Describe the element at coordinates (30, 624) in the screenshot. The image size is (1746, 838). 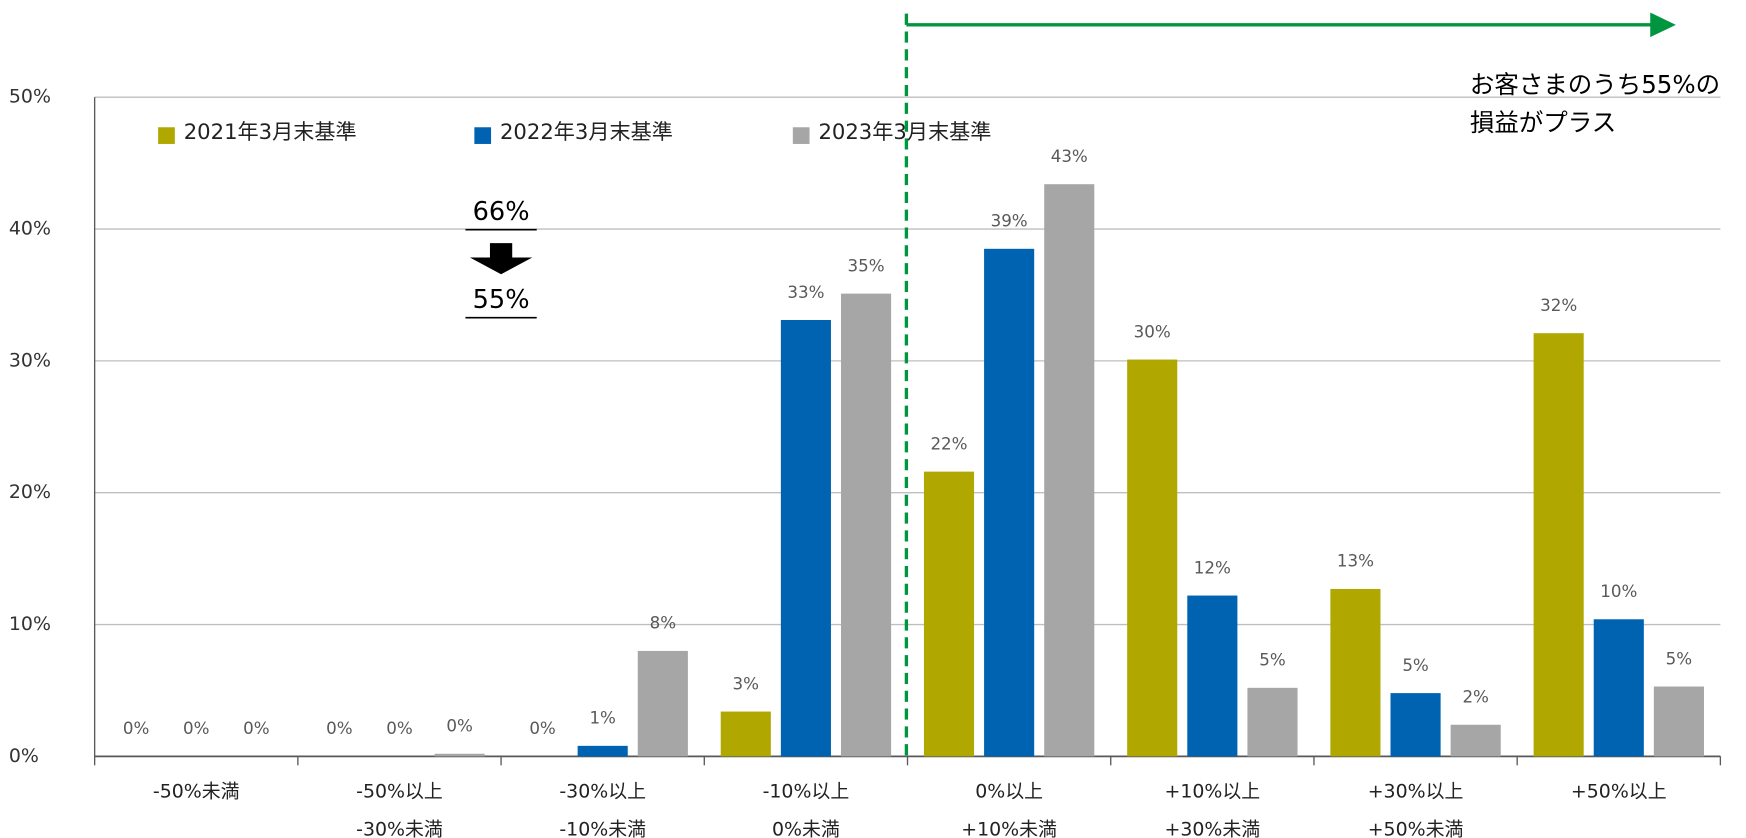
I see `y-tick-label: 10%` at that location.